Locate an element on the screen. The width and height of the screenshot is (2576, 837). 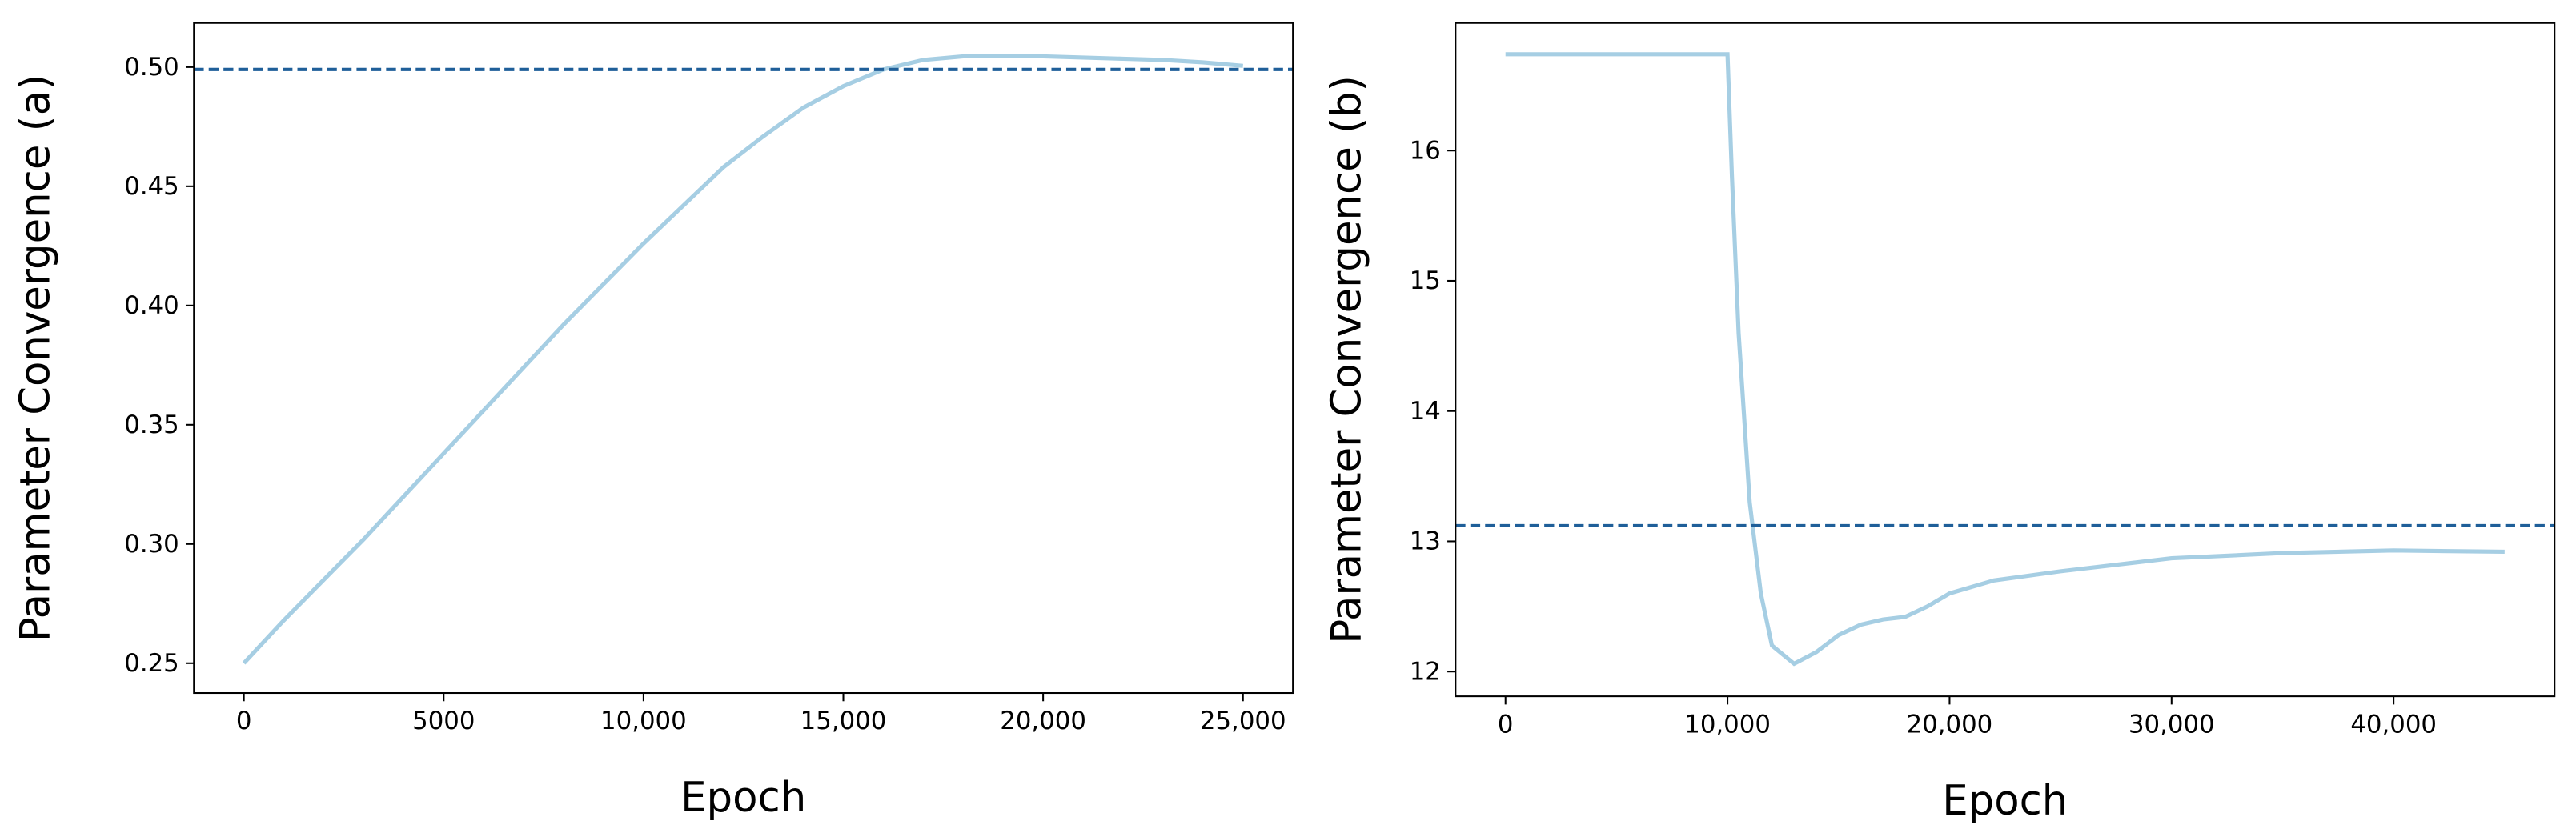
y-tick-label: 15 is located at coordinates (1425, 281).